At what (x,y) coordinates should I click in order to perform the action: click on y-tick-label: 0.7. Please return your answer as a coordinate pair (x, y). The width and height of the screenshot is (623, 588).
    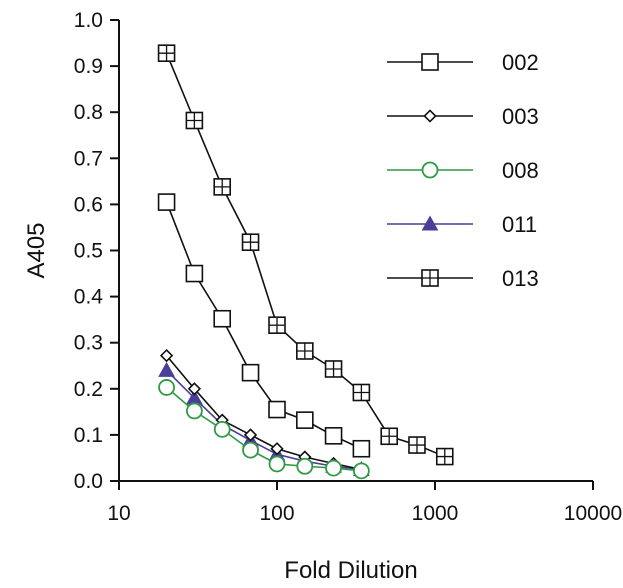
    Looking at the image, I should click on (88, 158).